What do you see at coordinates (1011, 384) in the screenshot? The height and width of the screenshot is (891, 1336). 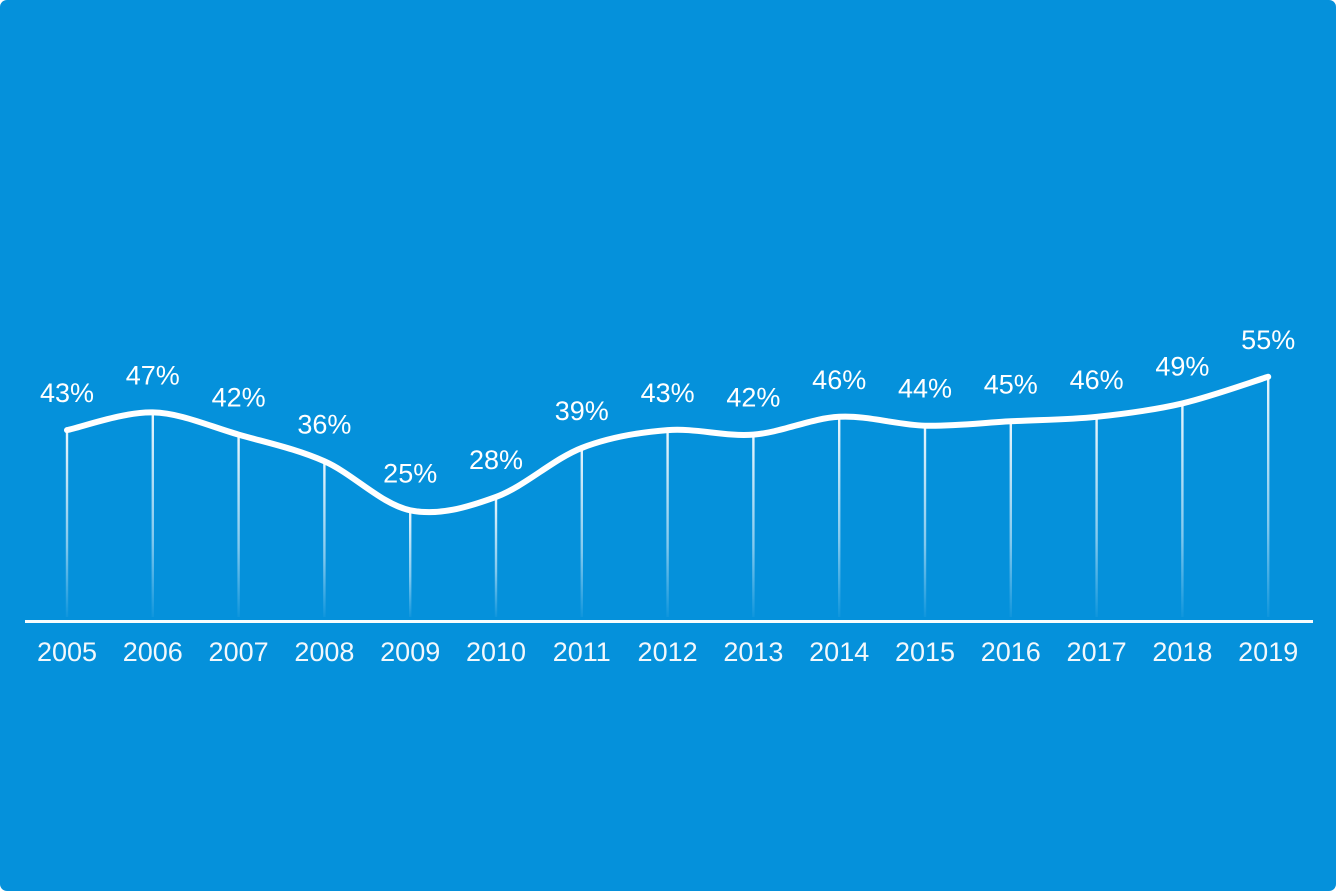 I see `value-label: 45%` at bounding box center [1011, 384].